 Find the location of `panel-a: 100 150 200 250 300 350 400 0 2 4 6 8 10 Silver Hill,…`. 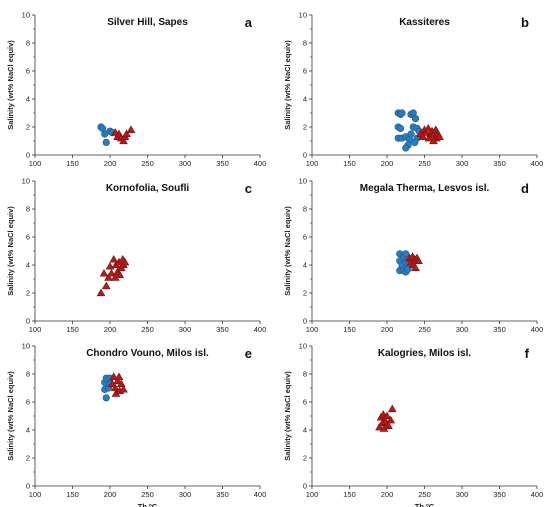

panel-a: 100 150 200 250 300 350 400 0 2 4 6 8 10 Silver Hill,… is located at coordinates (136, 89).